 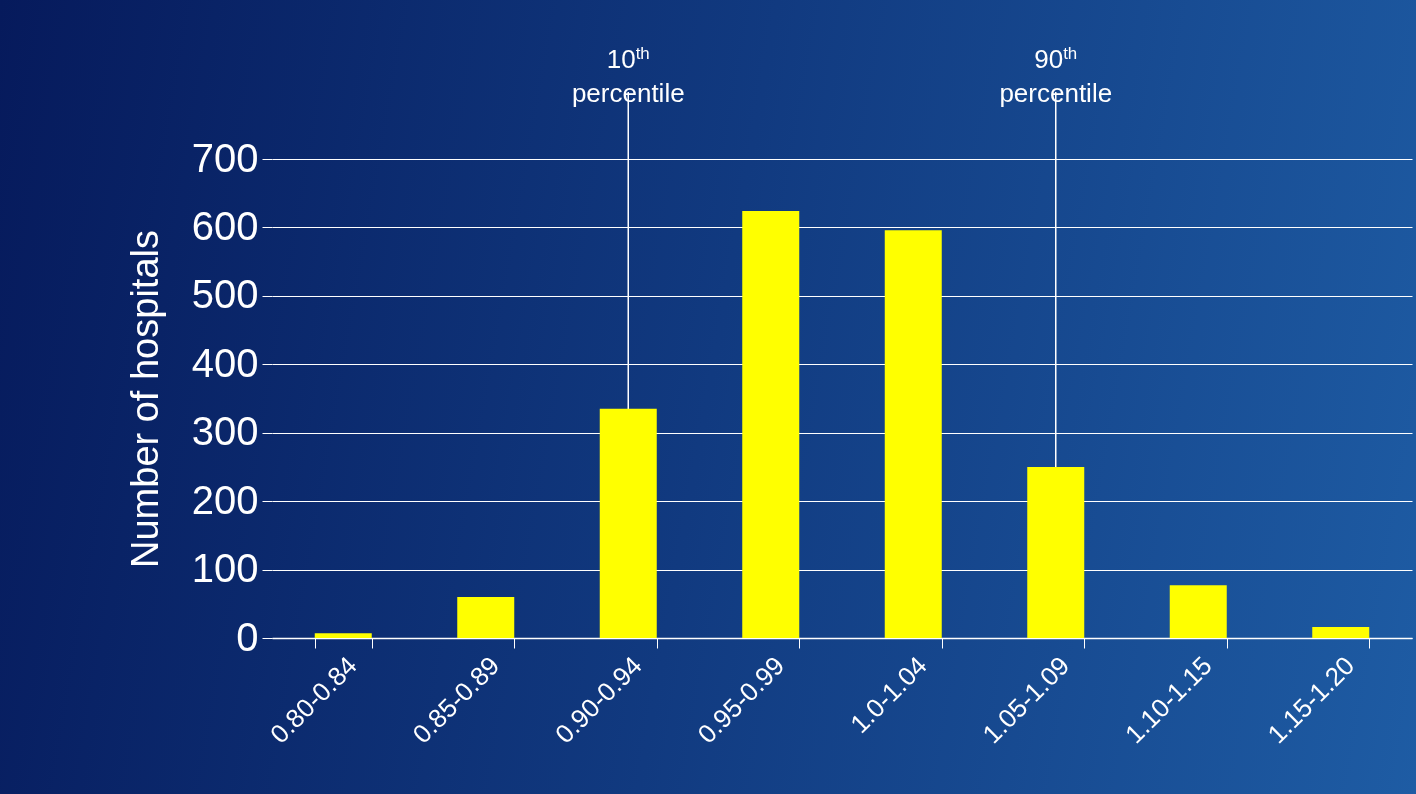 I want to click on ref-line-label: 90$^{th}$ percentile, so click(x=1056, y=75).